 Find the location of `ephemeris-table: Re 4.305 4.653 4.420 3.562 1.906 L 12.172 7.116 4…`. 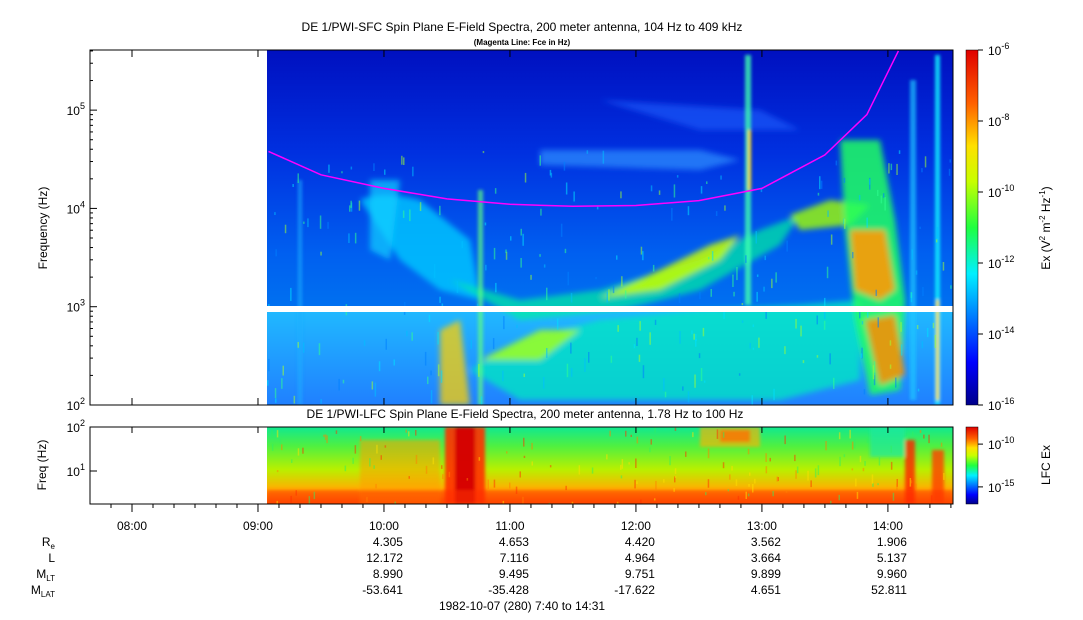

ephemeris-table: Re 4.305 4.653 4.420 3.562 1.906 L 12.172 7.116 4… is located at coordinates (469, 567).